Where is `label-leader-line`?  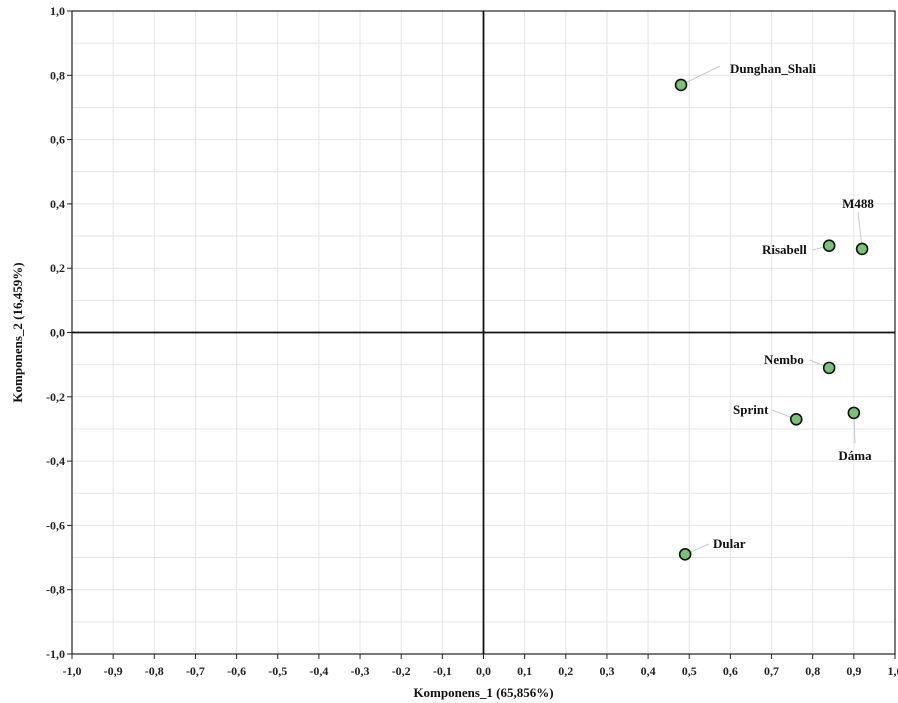
label-leader-line is located at coordinates (700, 75).